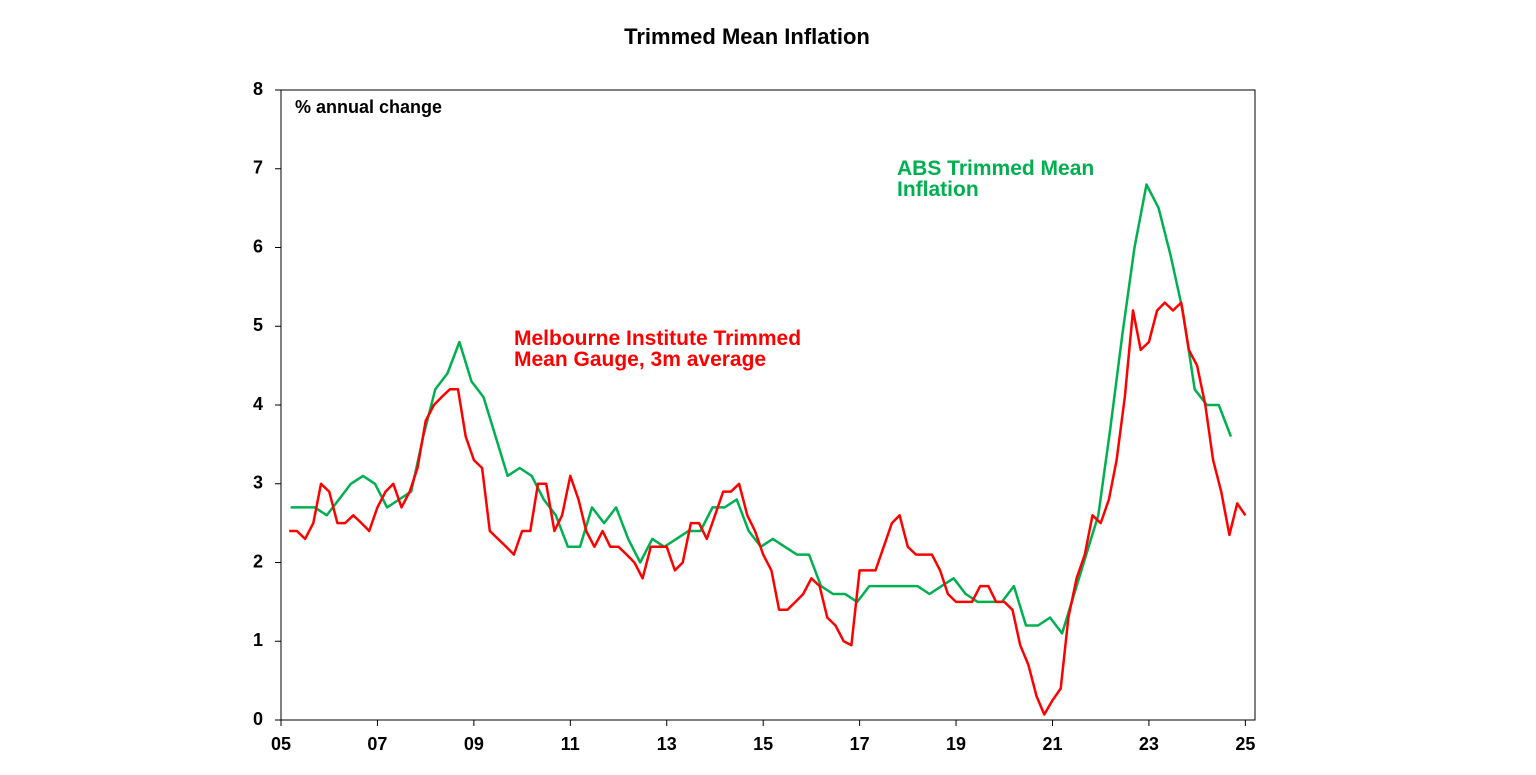  What do you see at coordinates (258, 719) in the screenshot?
I see `y-tick-label: 0` at bounding box center [258, 719].